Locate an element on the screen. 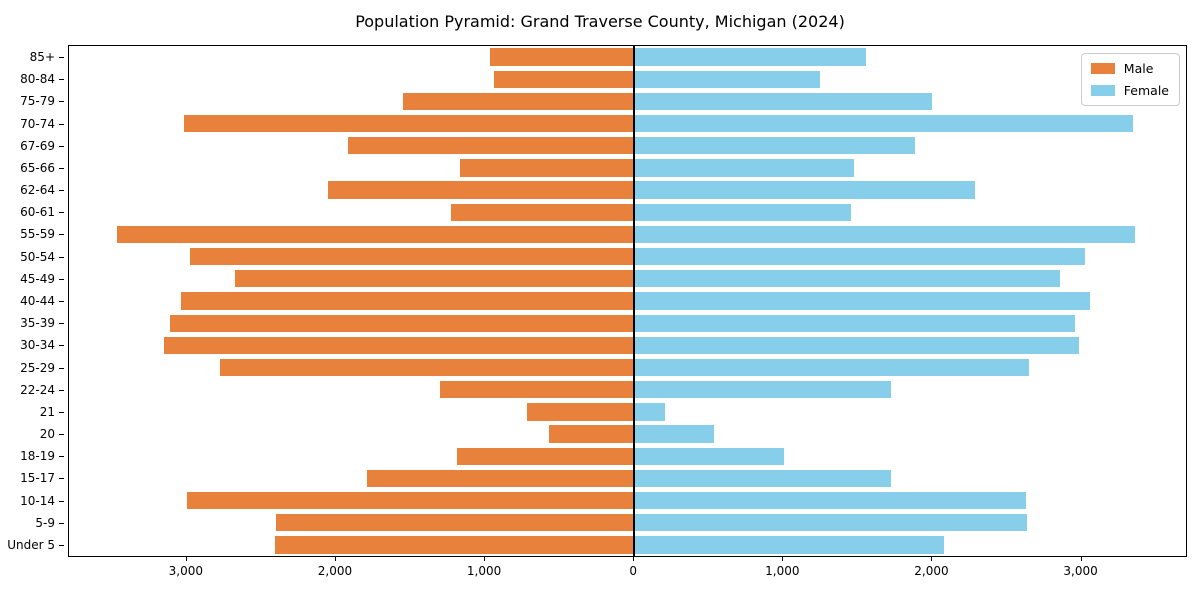 The image size is (1200, 600). y-label-row: 70-74 is located at coordinates (32, 124).